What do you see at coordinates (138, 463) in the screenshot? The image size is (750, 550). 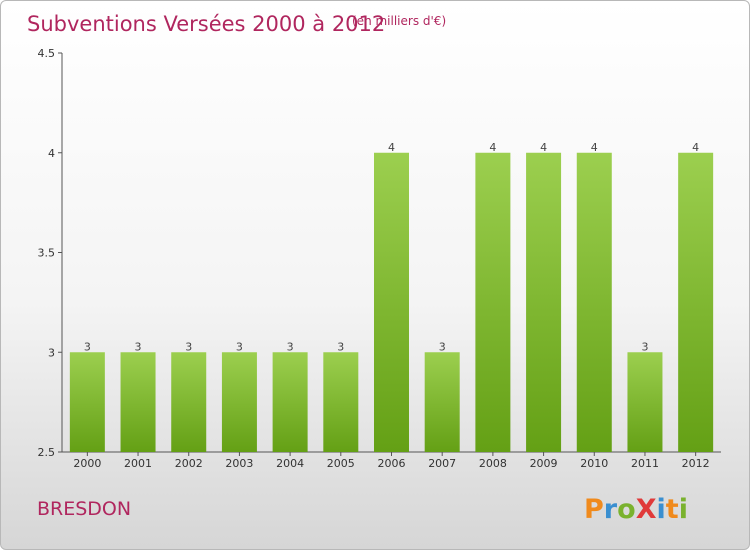 I see `x-tick-label-2001: 2001` at bounding box center [138, 463].